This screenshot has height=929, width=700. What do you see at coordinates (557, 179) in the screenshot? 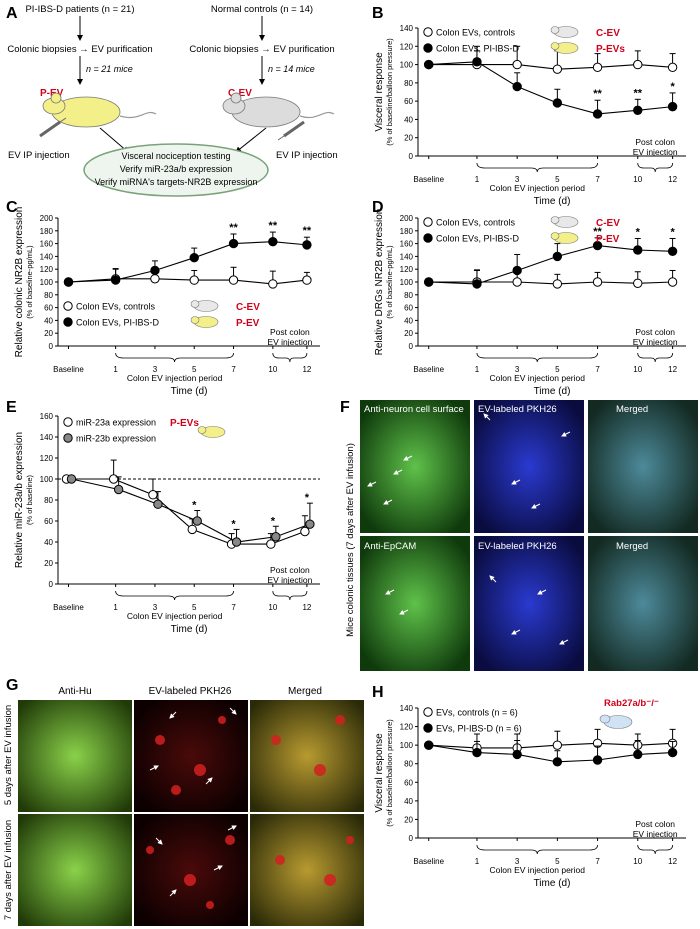
I see `x-tick-label: 5` at bounding box center [557, 179].